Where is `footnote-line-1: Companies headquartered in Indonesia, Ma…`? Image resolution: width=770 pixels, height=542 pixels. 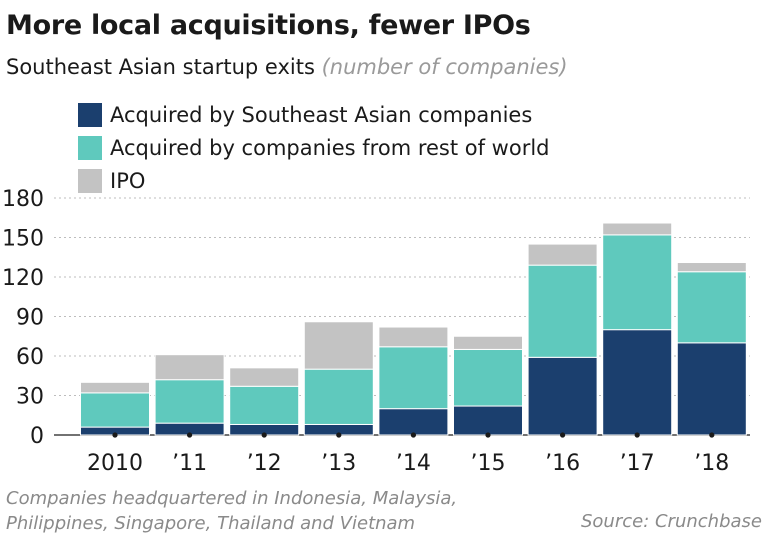 footnote-line-1: Companies headquartered in Indonesia, Ma… is located at coordinates (232, 498).